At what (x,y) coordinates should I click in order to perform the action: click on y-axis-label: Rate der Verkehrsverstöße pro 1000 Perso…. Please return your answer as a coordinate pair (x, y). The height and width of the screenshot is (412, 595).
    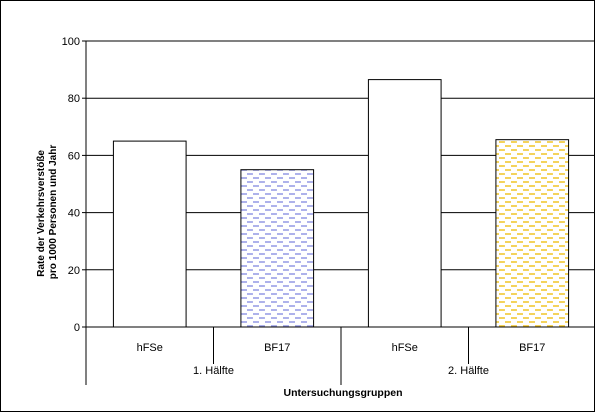
    Looking at the image, I should click on (47, 212).